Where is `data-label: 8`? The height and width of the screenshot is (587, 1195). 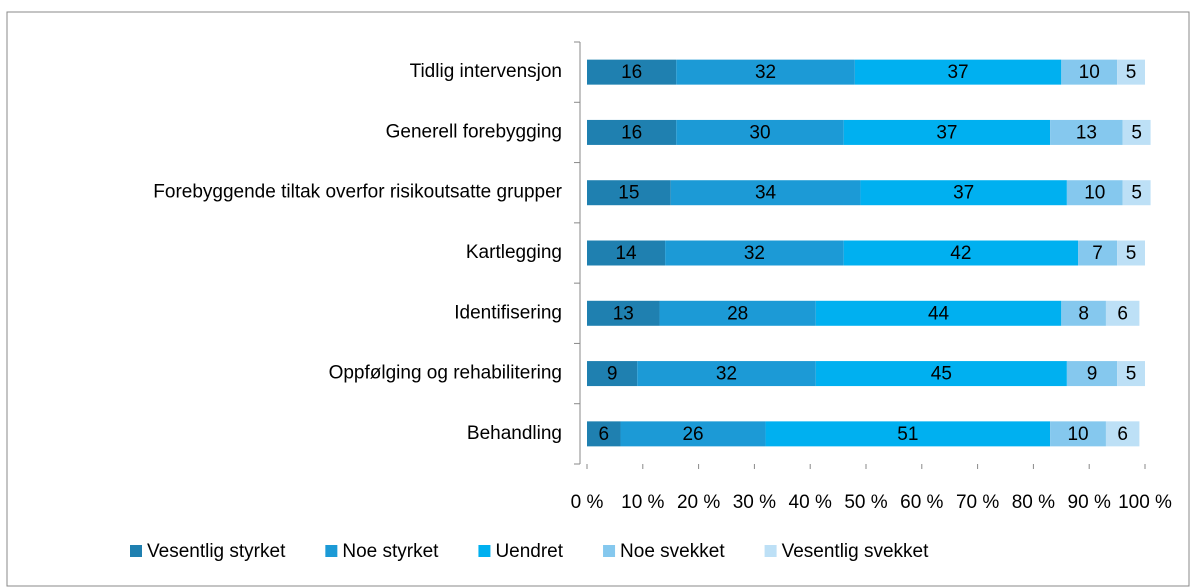
data-label: 8 is located at coordinates (1083, 313).